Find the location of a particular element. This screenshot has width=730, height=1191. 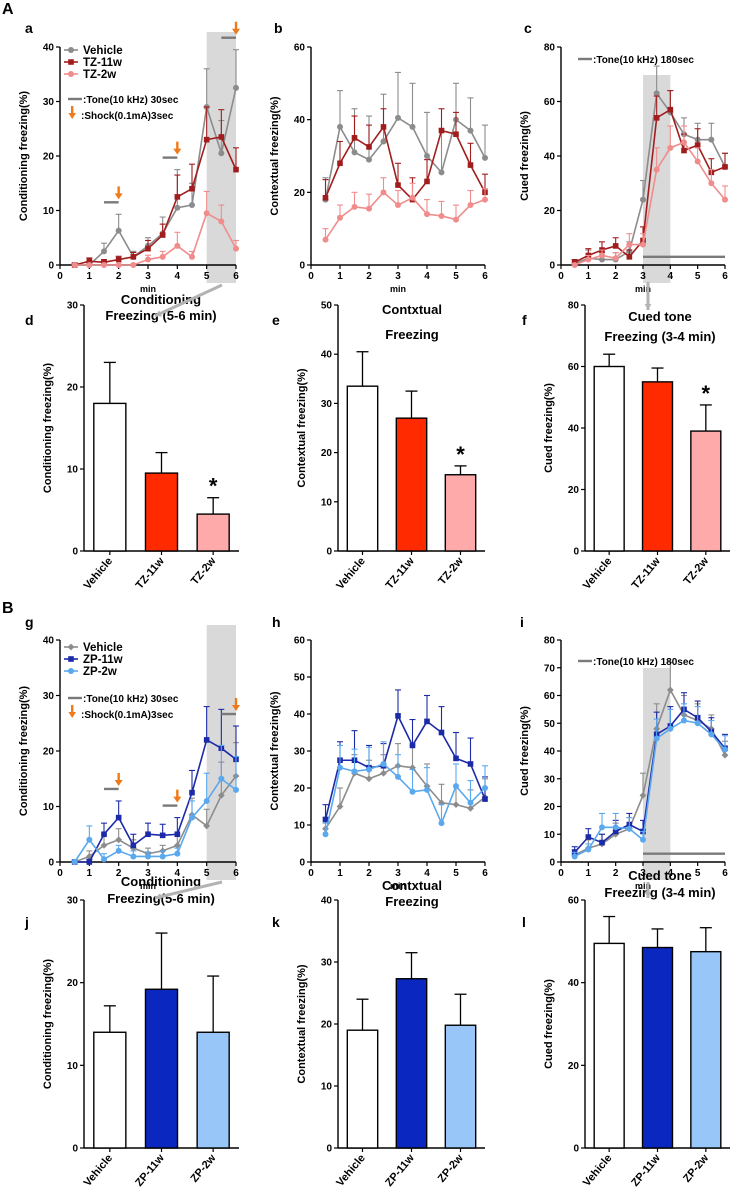

series-line is located at coordinates (405, 766).